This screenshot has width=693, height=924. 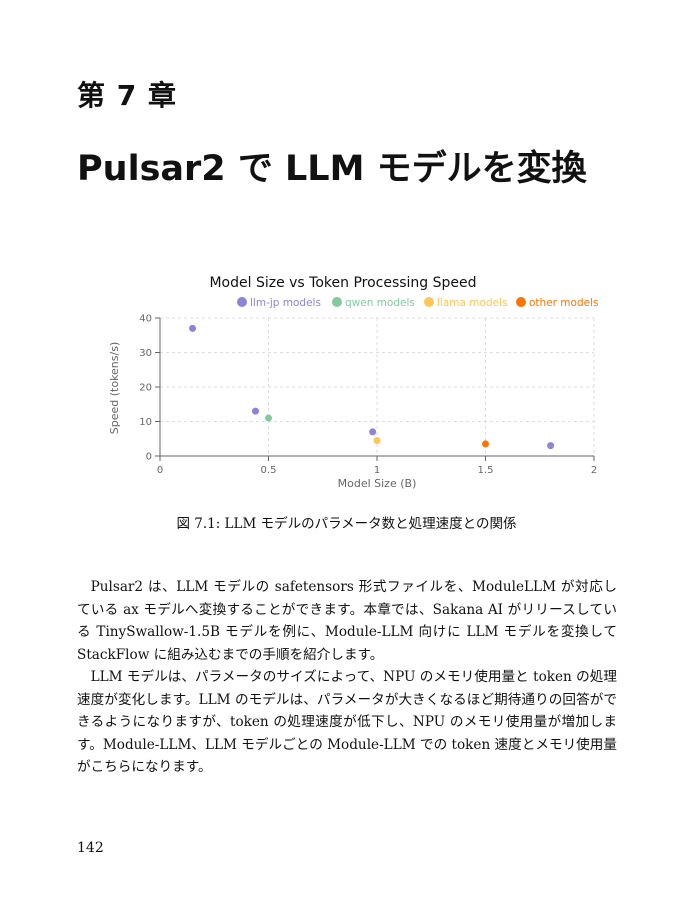 What do you see at coordinates (346, 524) in the screenshot?
I see `figure-caption: 図 7.1: LLM モデルのパラメータ数と処理速度との関係` at bounding box center [346, 524].